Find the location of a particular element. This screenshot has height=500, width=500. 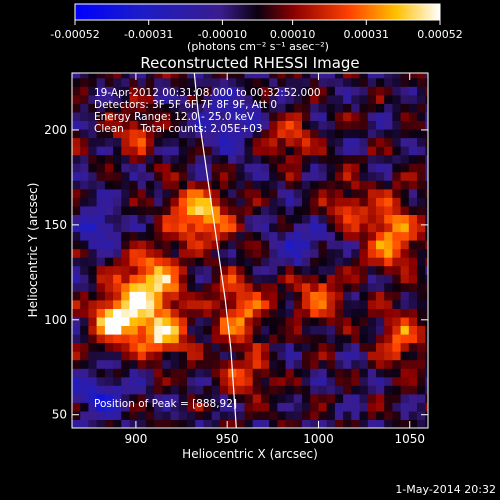

colorbar-frame is located at coordinates (257, 12).